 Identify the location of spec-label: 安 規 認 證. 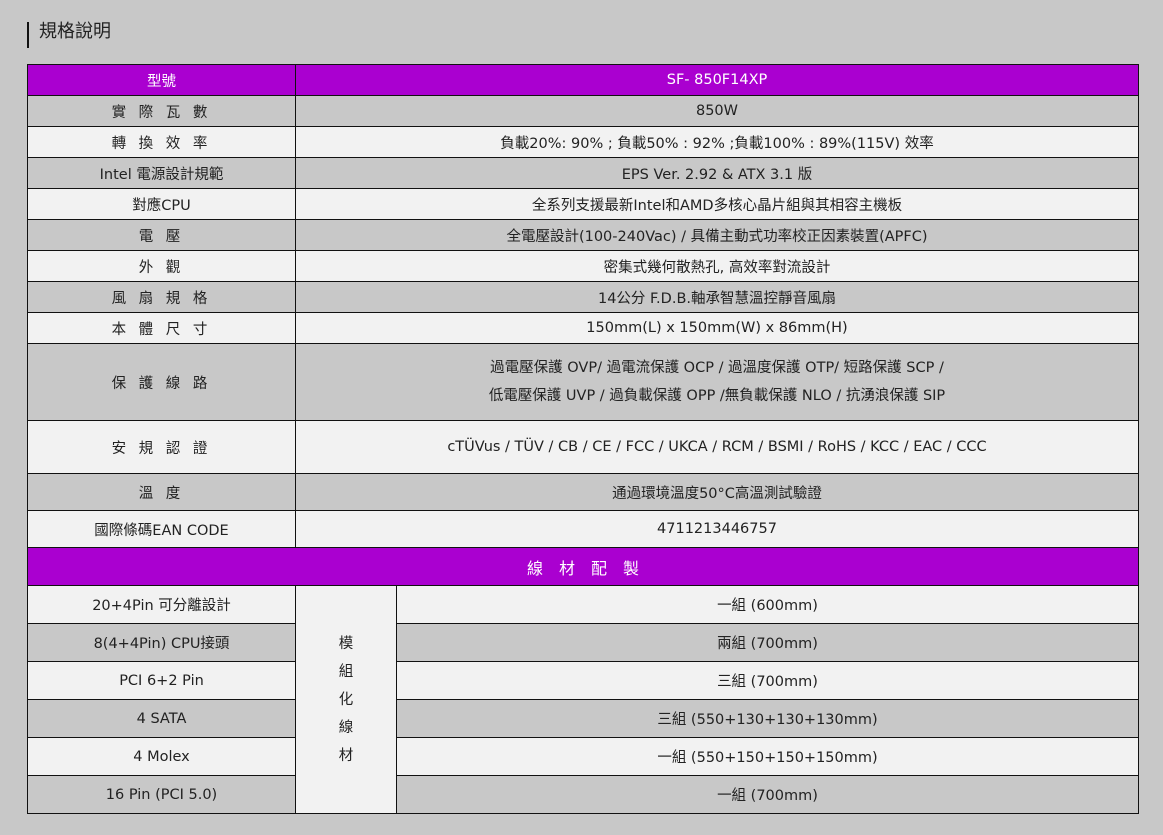
(161, 447).